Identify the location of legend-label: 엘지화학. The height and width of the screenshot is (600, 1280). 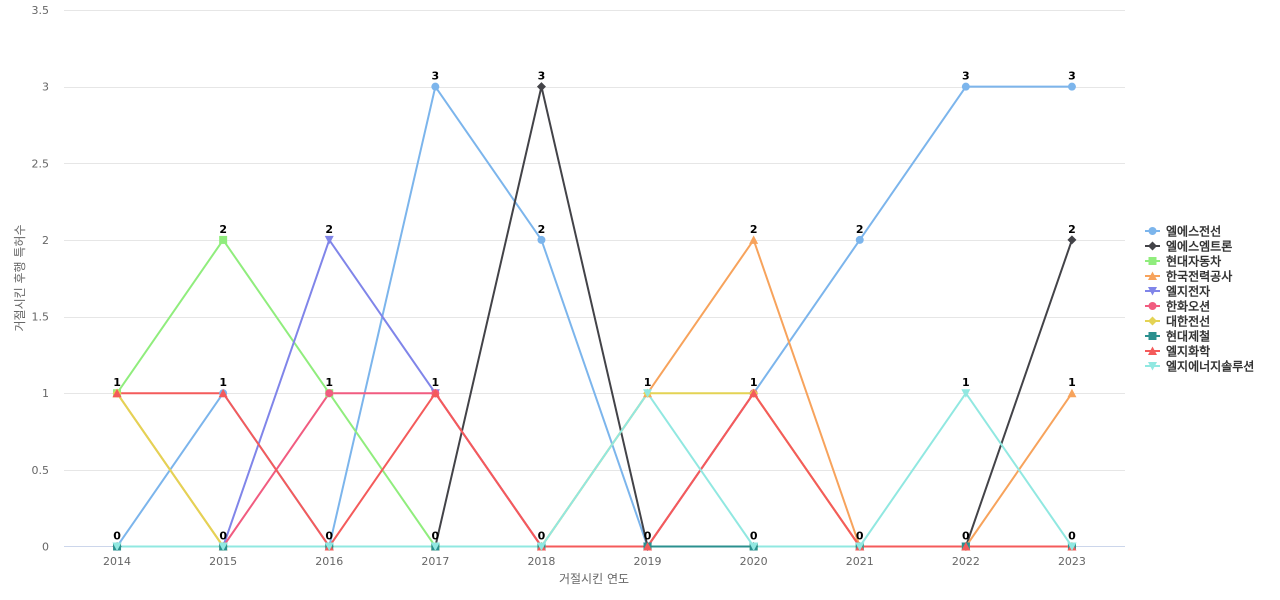
(1188, 351).